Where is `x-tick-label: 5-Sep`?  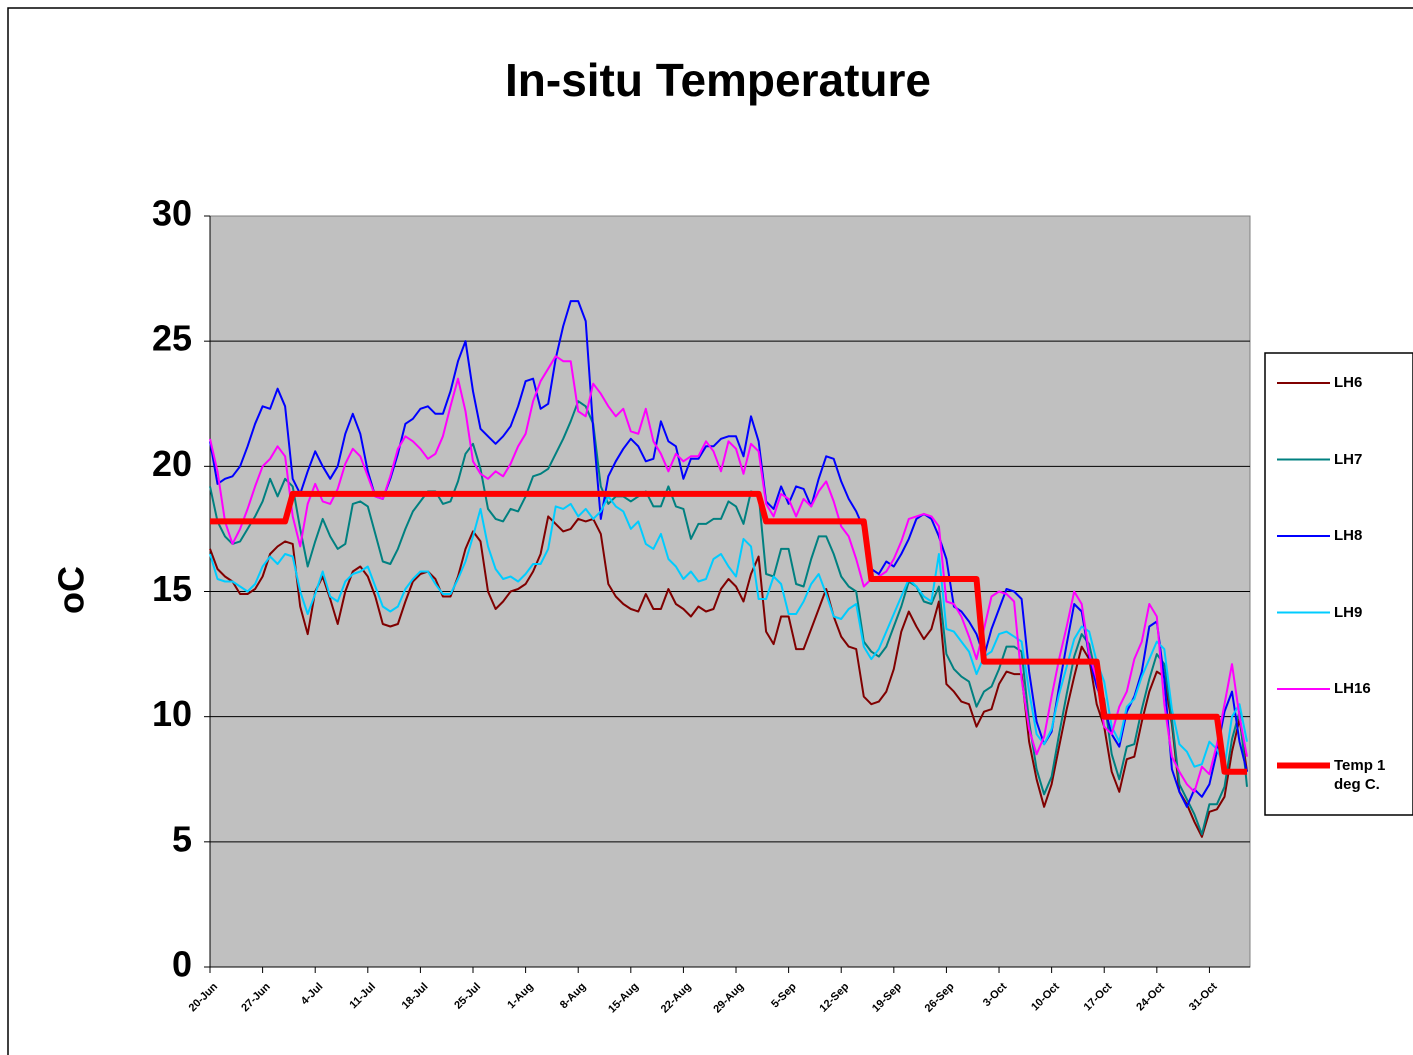
x-tick-label: 5-Sep is located at coordinates (784, 996).